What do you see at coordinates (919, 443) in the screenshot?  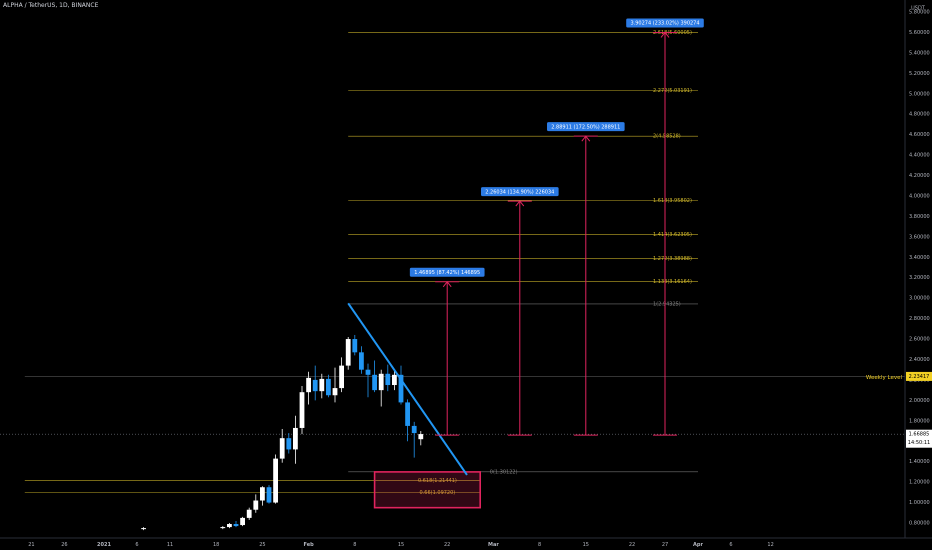 I see `candle-countdown: 14:50:11` at bounding box center [919, 443].